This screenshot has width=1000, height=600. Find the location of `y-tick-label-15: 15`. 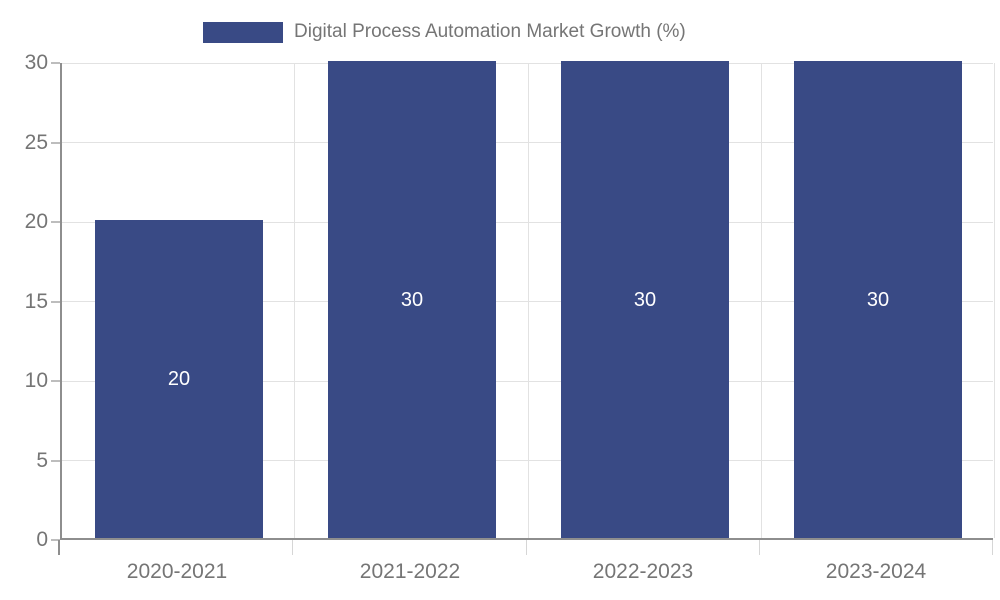

y-tick-label-15: 15 is located at coordinates (36, 301).